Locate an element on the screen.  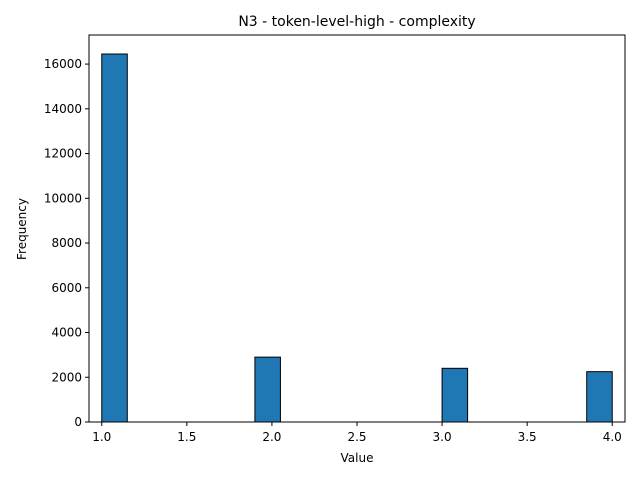
y-tick-label: 14000 is located at coordinates (63, 109).